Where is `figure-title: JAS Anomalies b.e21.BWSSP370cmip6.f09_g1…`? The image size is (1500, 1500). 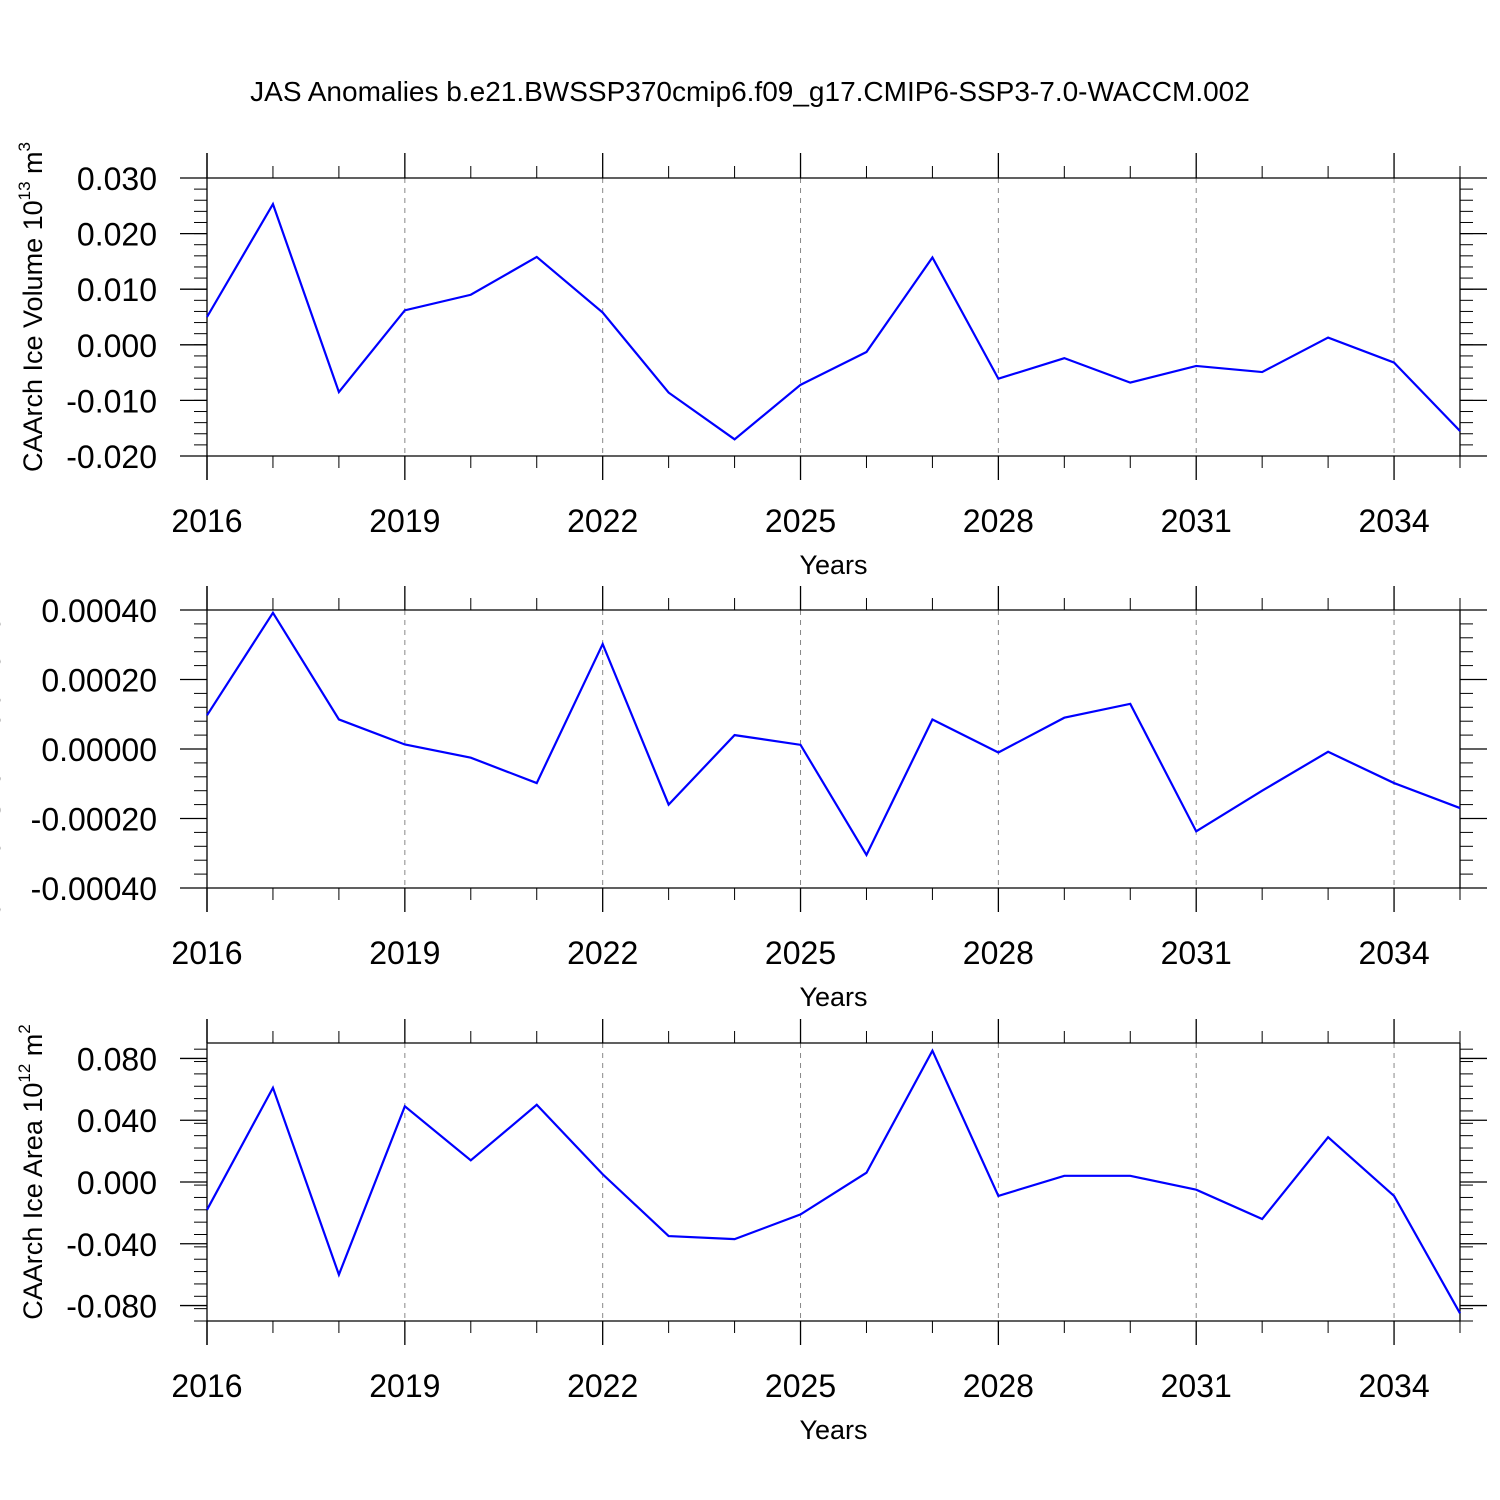 figure-title: JAS Anomalies b.e21.BWSSP370cmip6.f09_g1… is located at coordinates (750, 91).